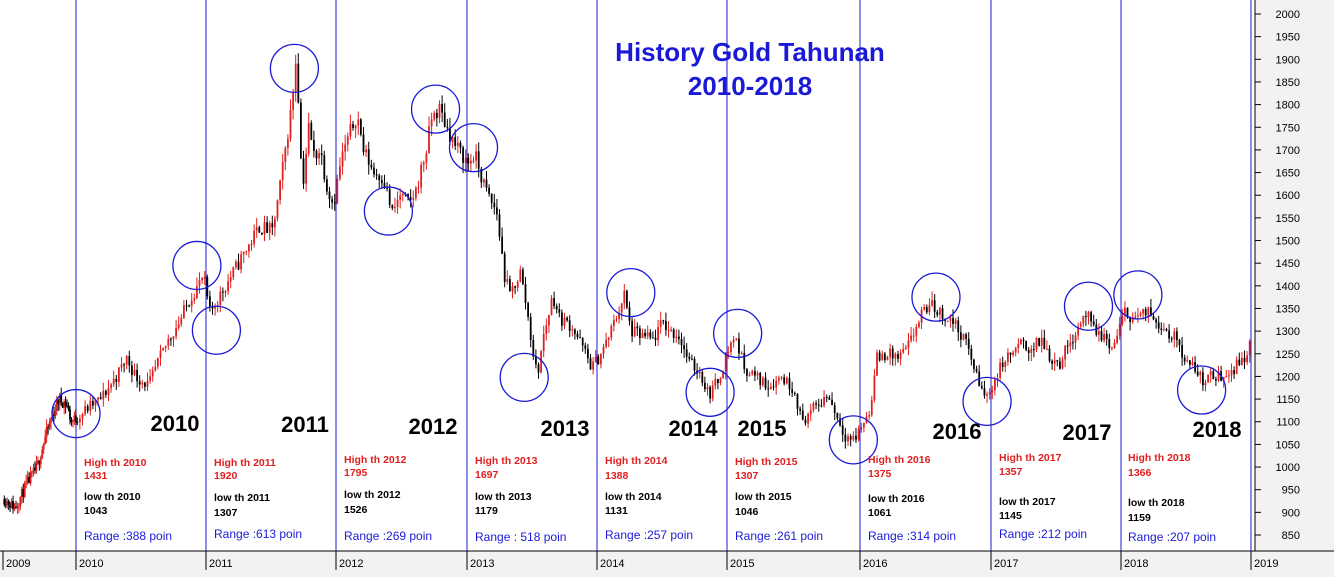  What do you see at coordinates (896, 499) in the screenshot?
I see `year-low-label: low th 2016` at bounding box center [896, 499].